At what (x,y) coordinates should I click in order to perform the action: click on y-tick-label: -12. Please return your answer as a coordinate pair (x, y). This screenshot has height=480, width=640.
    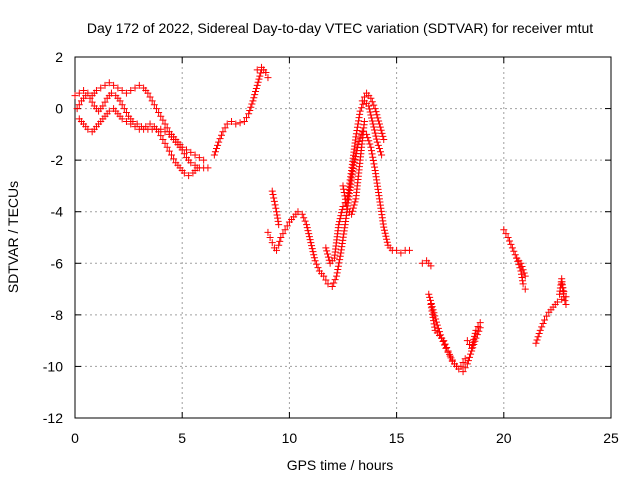
    Looking at the image, I should click on (53, 418).